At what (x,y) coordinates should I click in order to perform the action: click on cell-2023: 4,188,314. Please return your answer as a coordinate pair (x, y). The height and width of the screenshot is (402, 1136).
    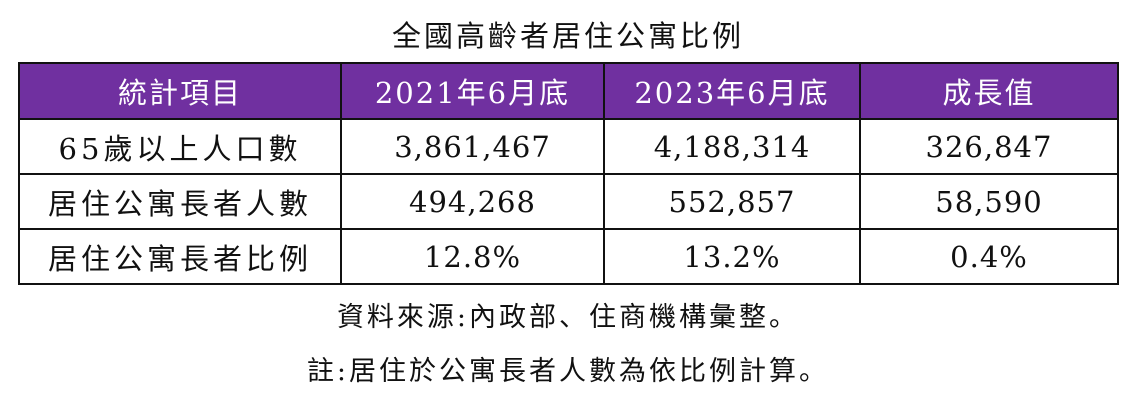
    Looking at the image, I should click on (732, 146).